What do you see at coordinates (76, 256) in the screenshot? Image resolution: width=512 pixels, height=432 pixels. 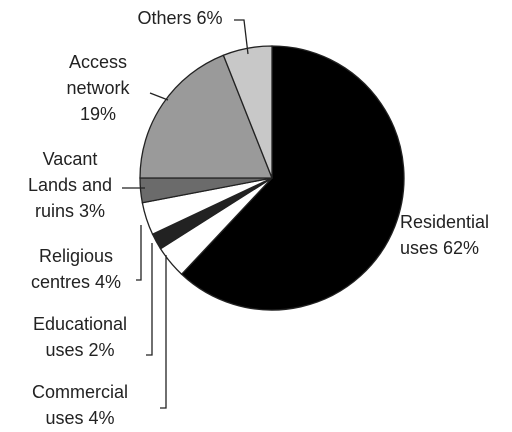 I see `label-line: Religious` at bounding box center [76, 256].